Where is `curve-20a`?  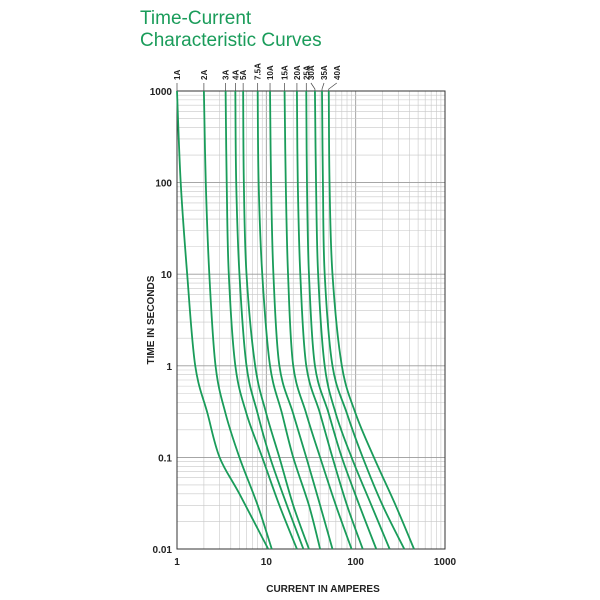
curve-20a is located at coordinates (330, 320).